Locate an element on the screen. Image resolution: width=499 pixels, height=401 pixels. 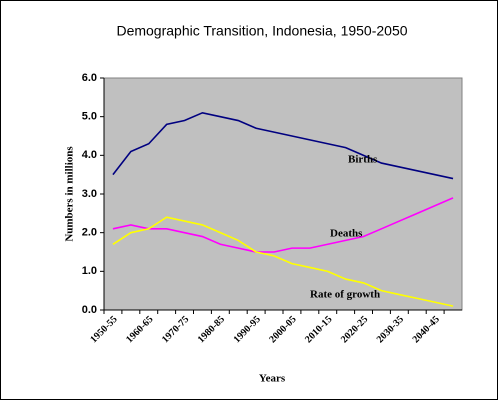
y-tick-label: 3.0 is located at coordinates (89, 194).